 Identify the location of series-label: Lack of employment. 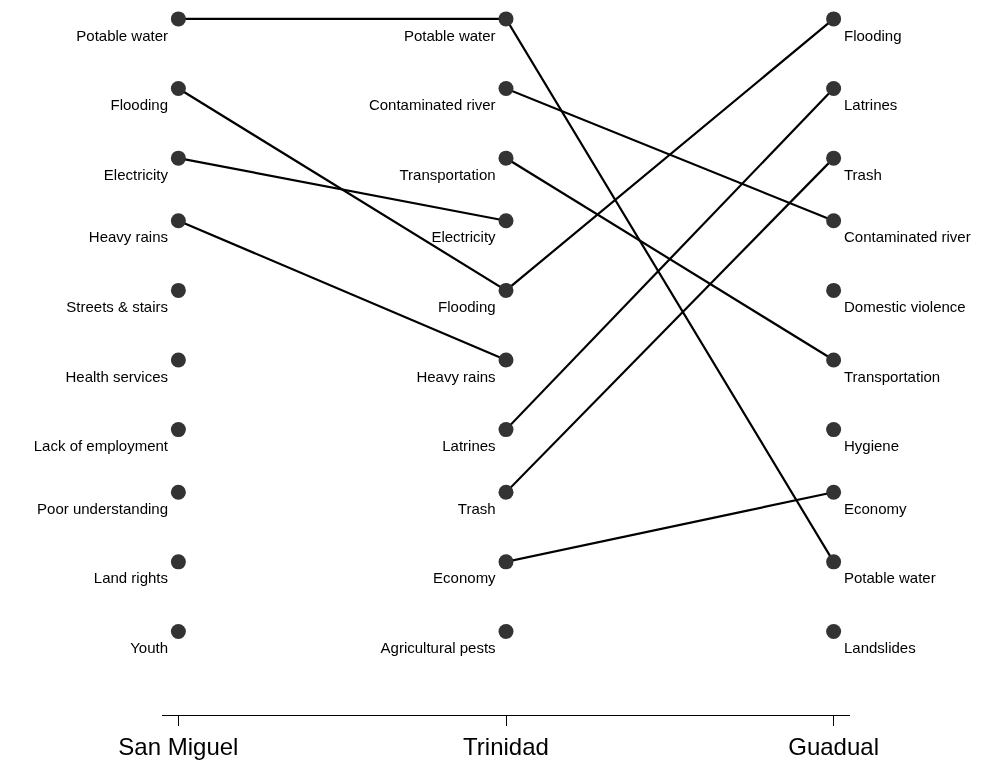
(101, 446).